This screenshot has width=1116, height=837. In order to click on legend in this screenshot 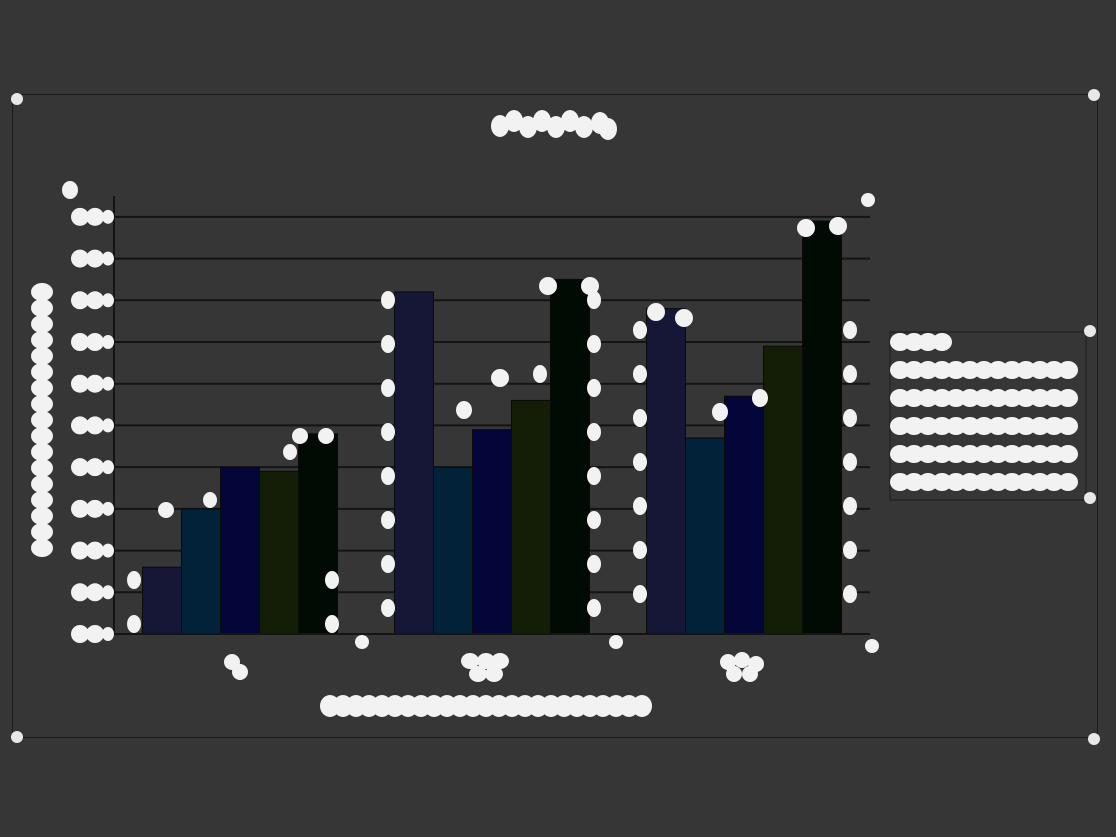, I will do `click(988, 416)`.